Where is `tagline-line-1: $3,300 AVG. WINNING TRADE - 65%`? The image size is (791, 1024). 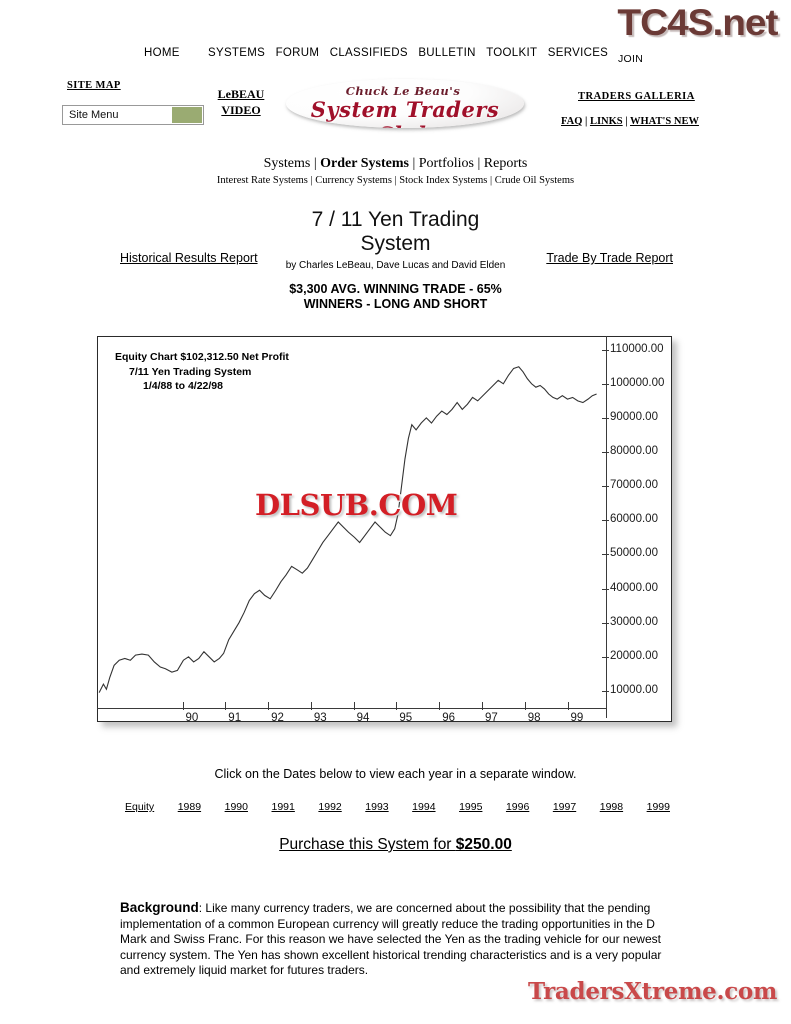 tagline-line-1: $3,300 AVG. WINNING TRADE - 65% is located at coordinates (395, 289).